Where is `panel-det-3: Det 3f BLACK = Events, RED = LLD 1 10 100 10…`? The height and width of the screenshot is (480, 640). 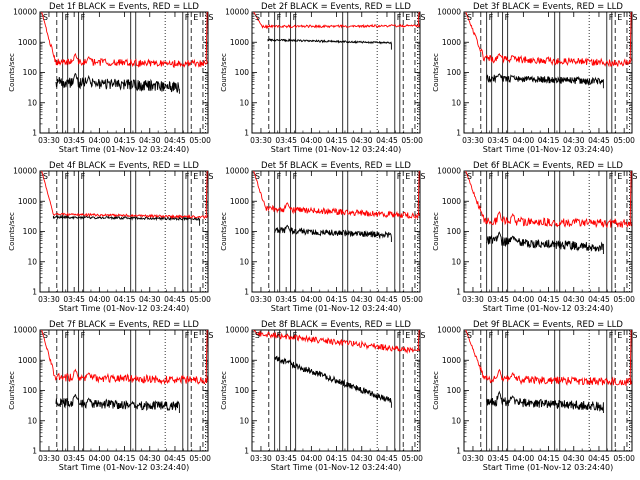
panel-det-3: Det 3f BLACK = Events, RED = LLD 1 10 100 10… is located at coordinates (534, 78).